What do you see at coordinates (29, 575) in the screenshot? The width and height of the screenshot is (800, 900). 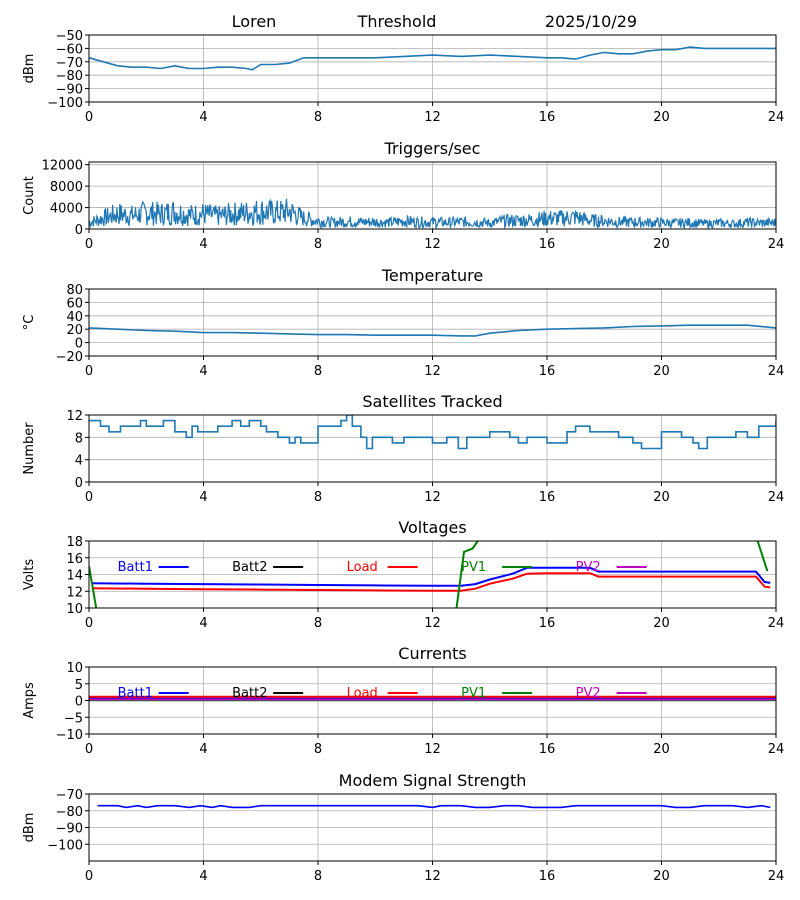 I see `y-axis-label: Volts` at bounding box center [29, 575].